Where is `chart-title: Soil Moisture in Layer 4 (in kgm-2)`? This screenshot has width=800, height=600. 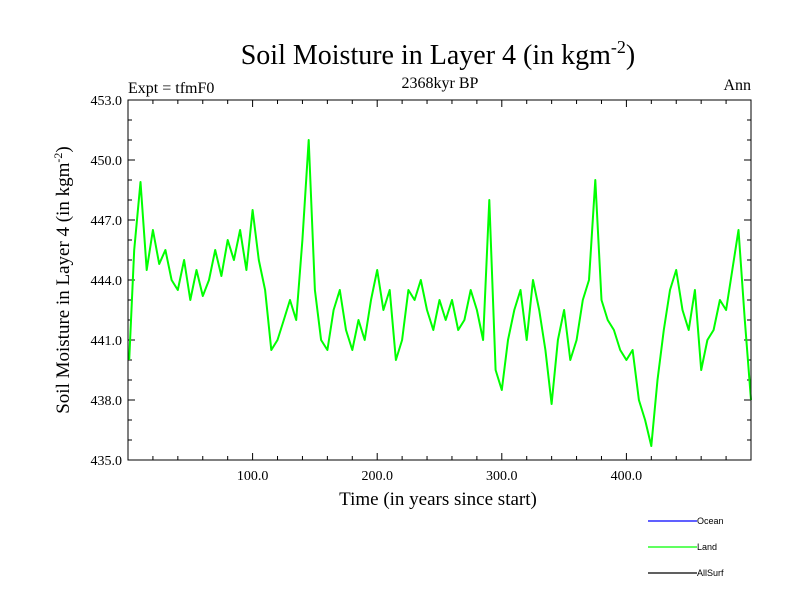
chart-title: Soil Moisture in Layer 4 (in kgm-2) is located at coordinates (438, 54).